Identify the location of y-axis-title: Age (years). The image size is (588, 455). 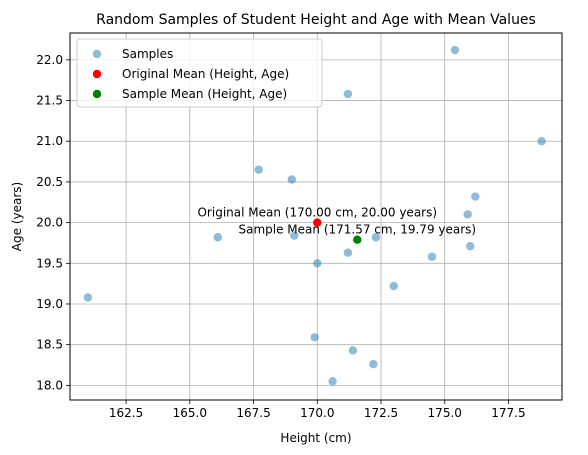
(17, 216).